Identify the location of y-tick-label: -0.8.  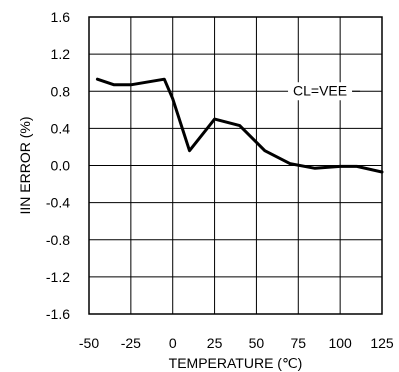
(58, 240).